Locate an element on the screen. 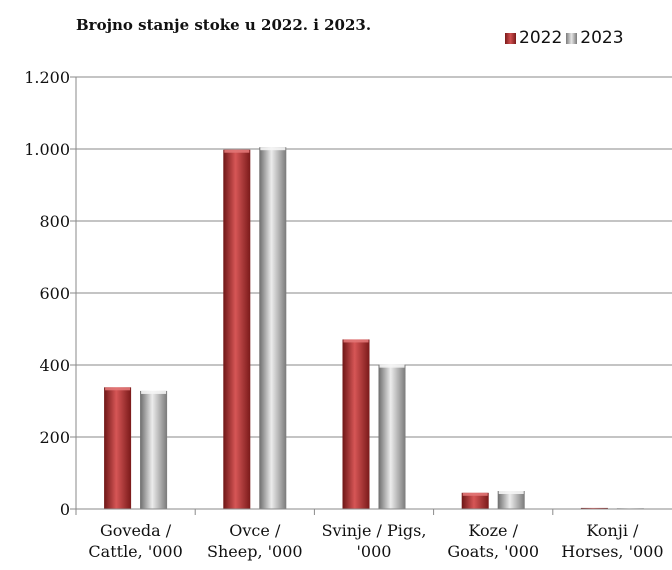 This screenshot has height=570, width=672. x-tick-label: Sheep, '000 is located at coordinates (255, 551).